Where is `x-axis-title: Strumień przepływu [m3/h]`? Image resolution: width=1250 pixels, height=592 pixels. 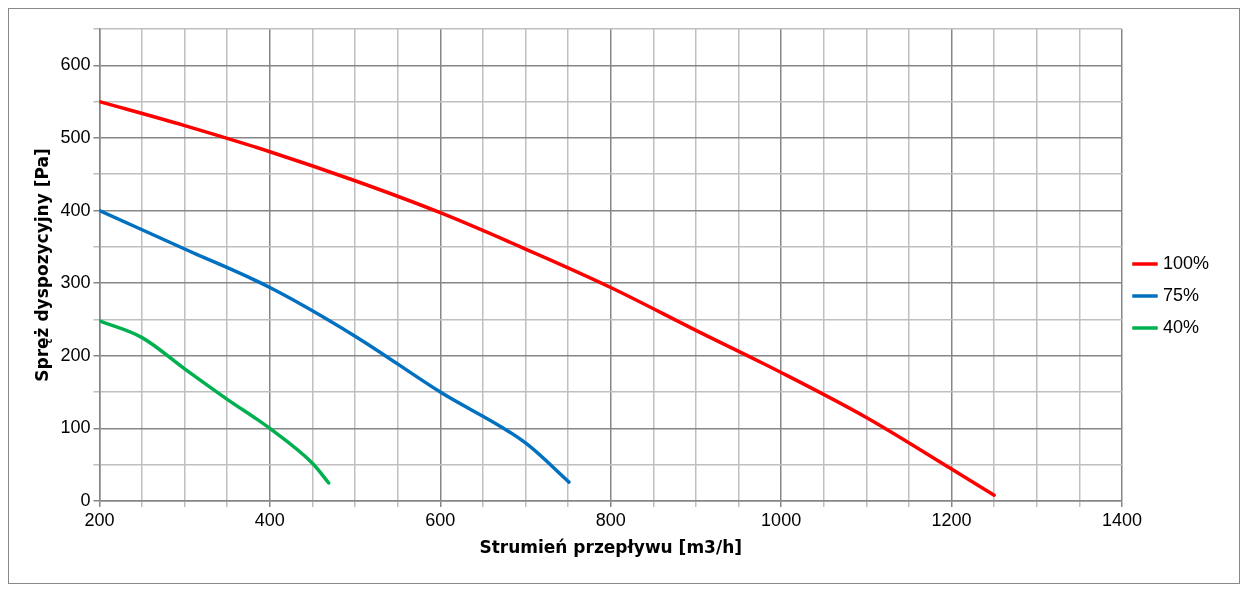 x-axis-title: Strumień przepływu [m3/h] is located at coordinates (610, 547).